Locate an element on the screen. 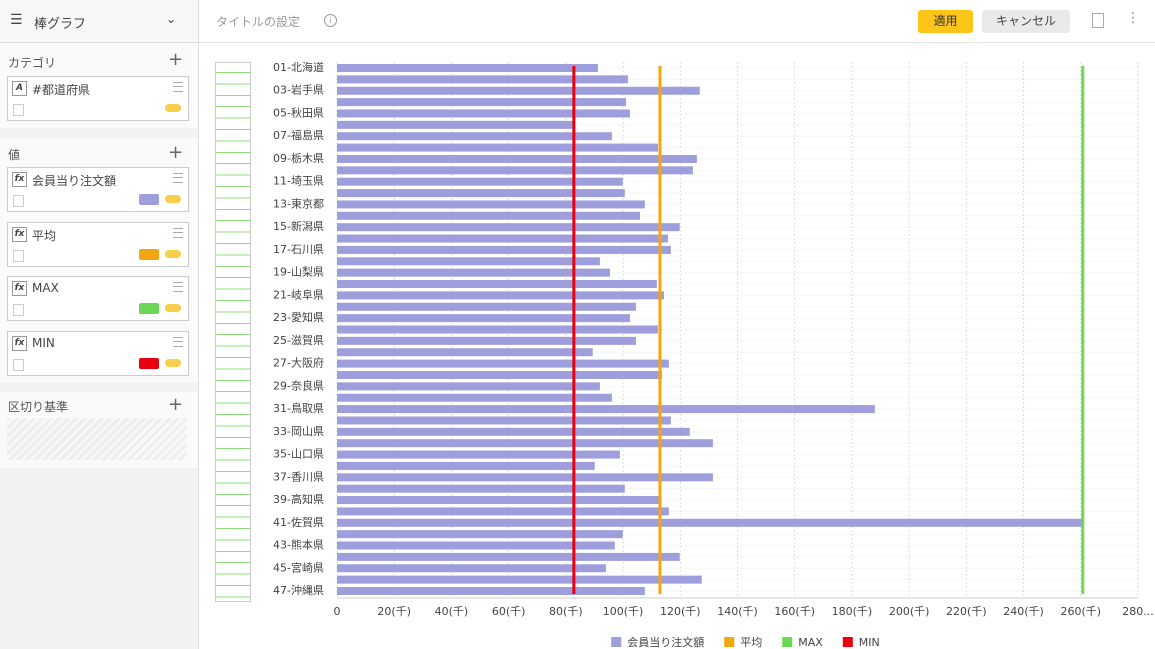 This screenshot has width=1155, height=649. chart-type-selector: ☰ 棒グラフ ⌄ is located at coordinates (99, 21).